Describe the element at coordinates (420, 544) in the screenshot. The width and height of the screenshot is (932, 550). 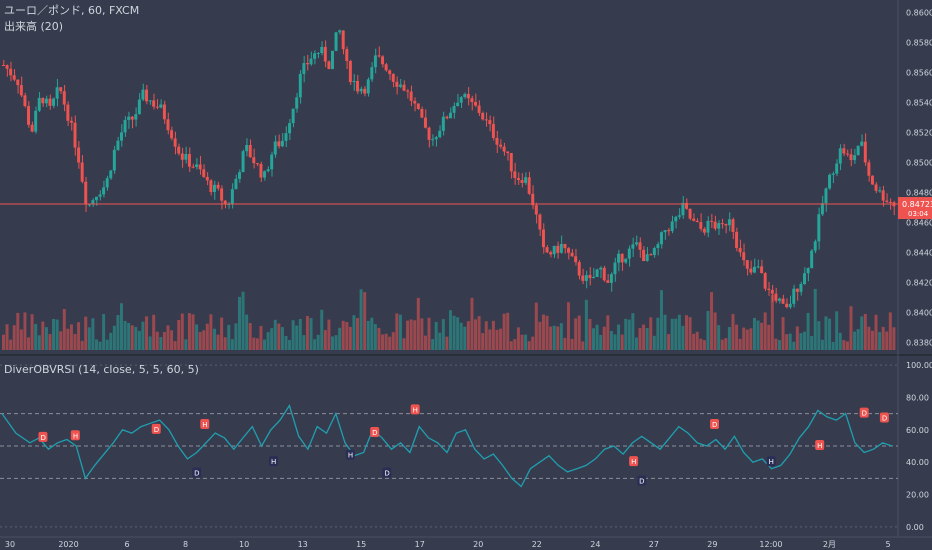
I see `time-axis-tick: 17` at that location.